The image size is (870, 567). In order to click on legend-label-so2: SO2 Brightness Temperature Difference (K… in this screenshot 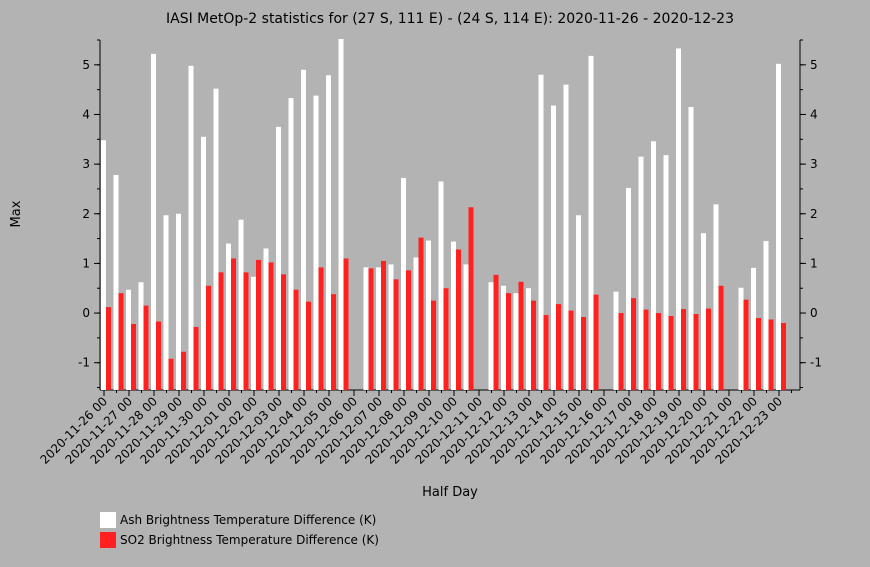, I will do `click(249, 540)`.